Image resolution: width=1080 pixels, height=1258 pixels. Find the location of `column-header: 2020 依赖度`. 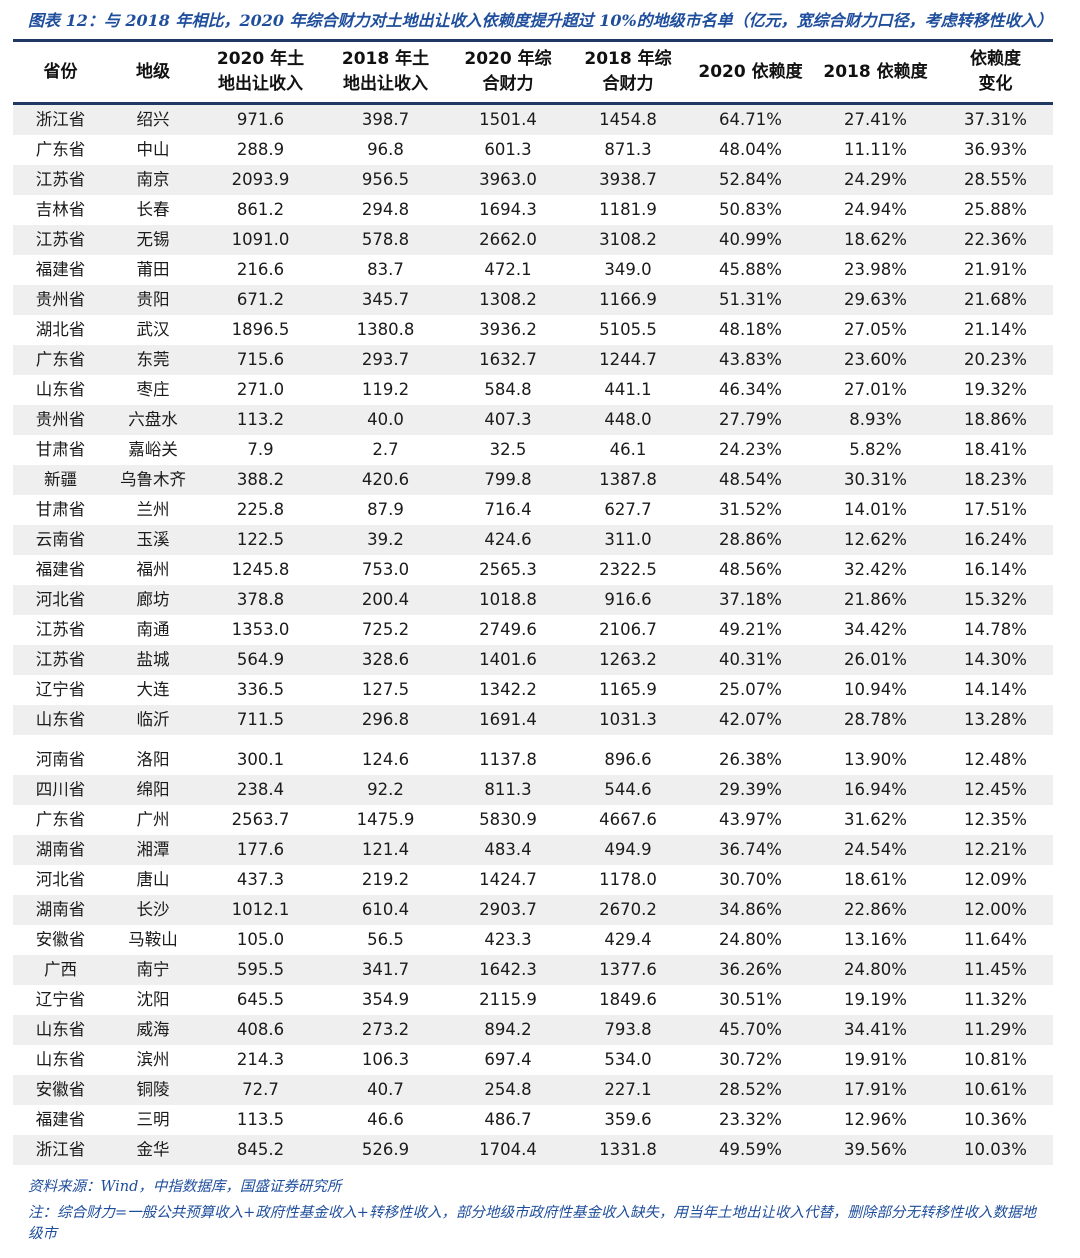

column-header: 2020 依赖度 is located at coordinates (750, 72).